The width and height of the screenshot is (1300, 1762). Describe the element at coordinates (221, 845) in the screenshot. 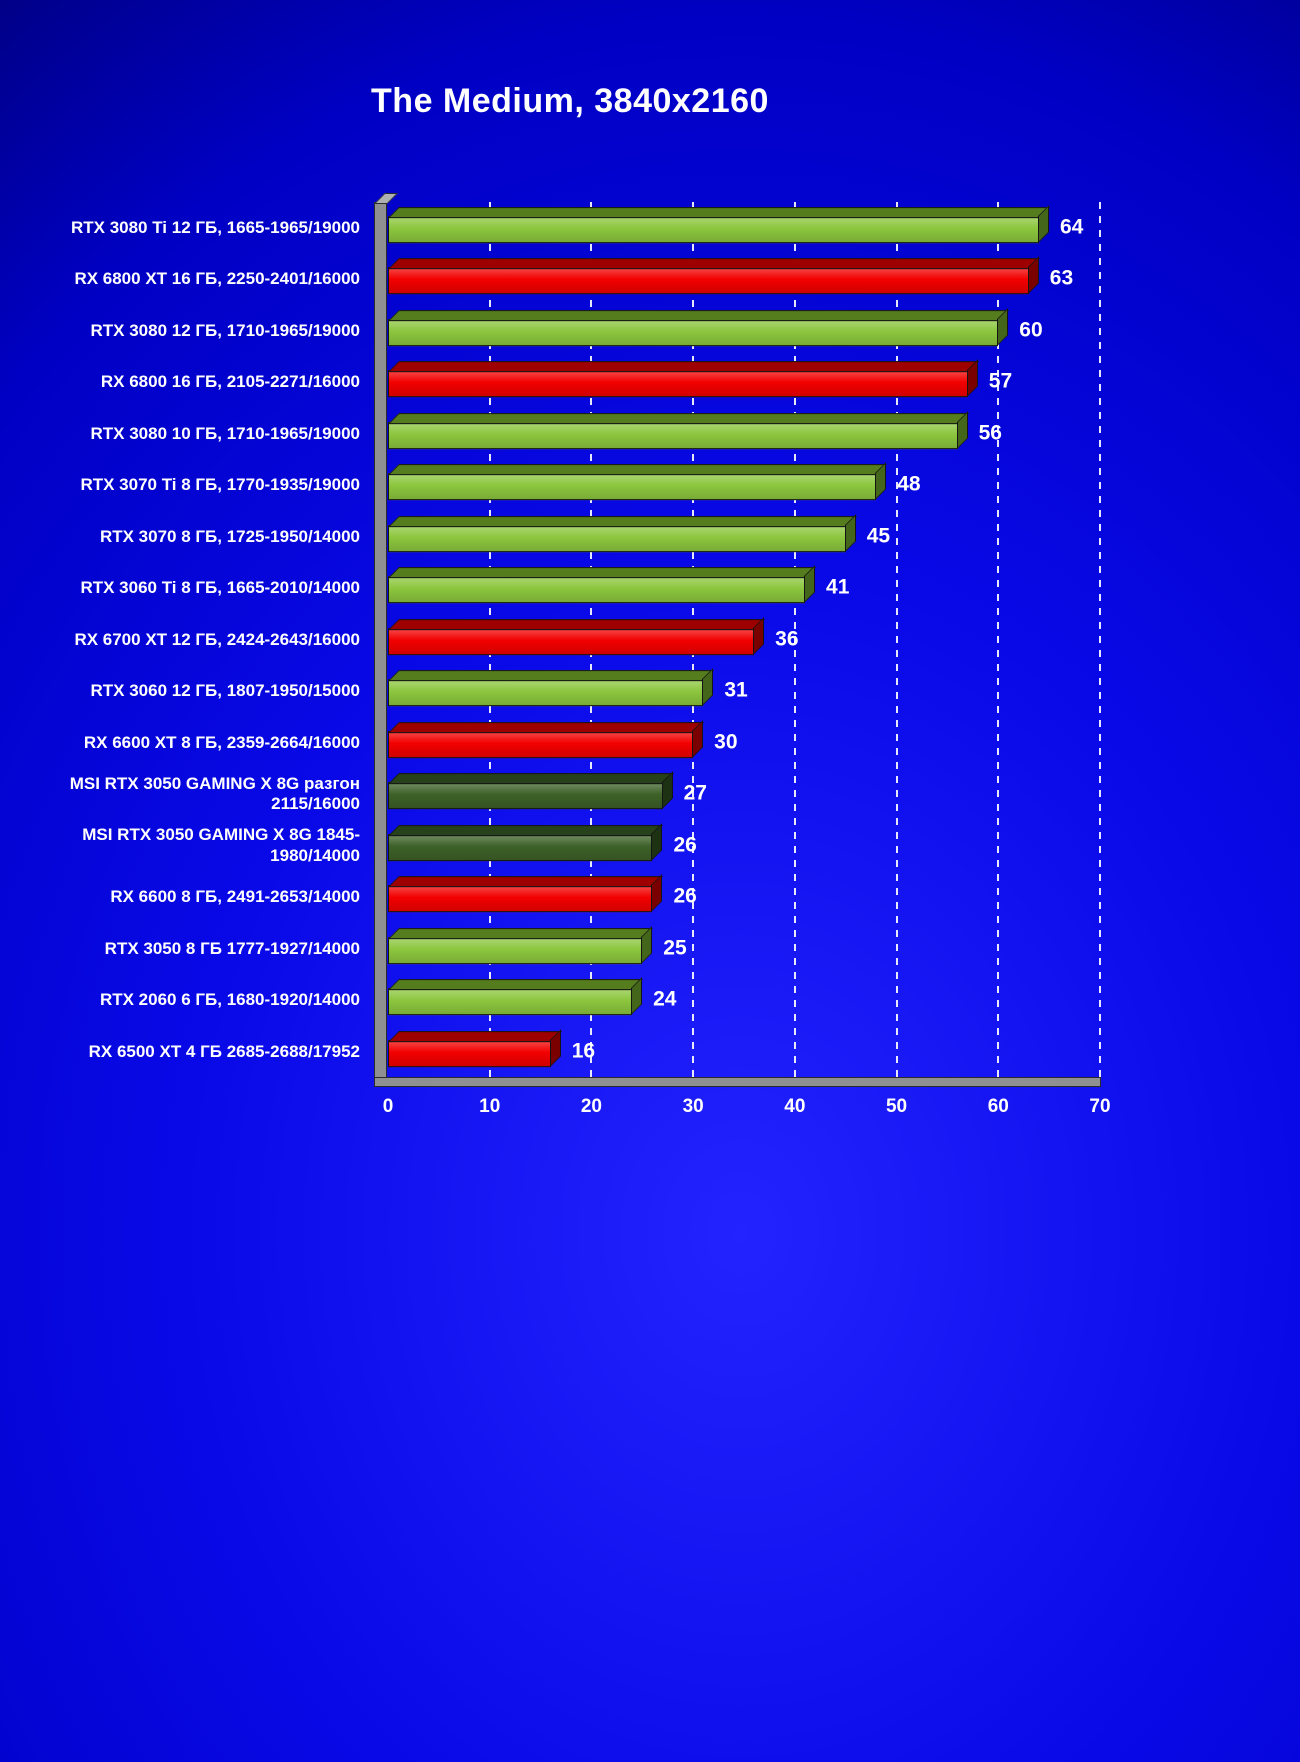

I see `category-label: MSI RTX 3050 GAMING X 8G 1845-1980/14000` at that location.